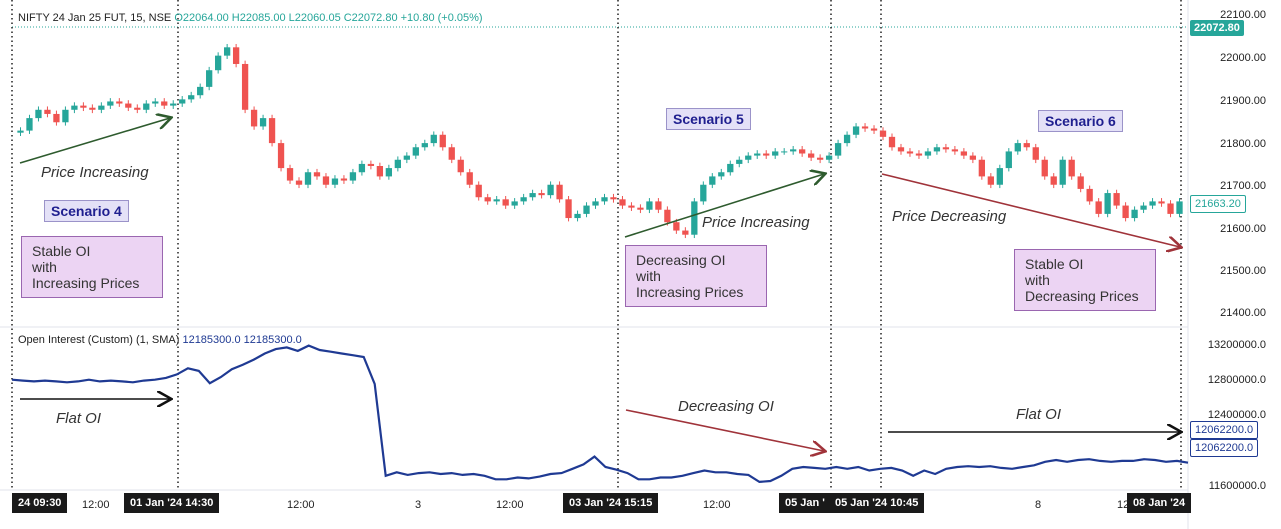 The height and width of the screenshot is (529, 1281). Describe the element at coordinates (1243, 313) in the screenshot. I see `price-axis-label: 21400.00` at that location.